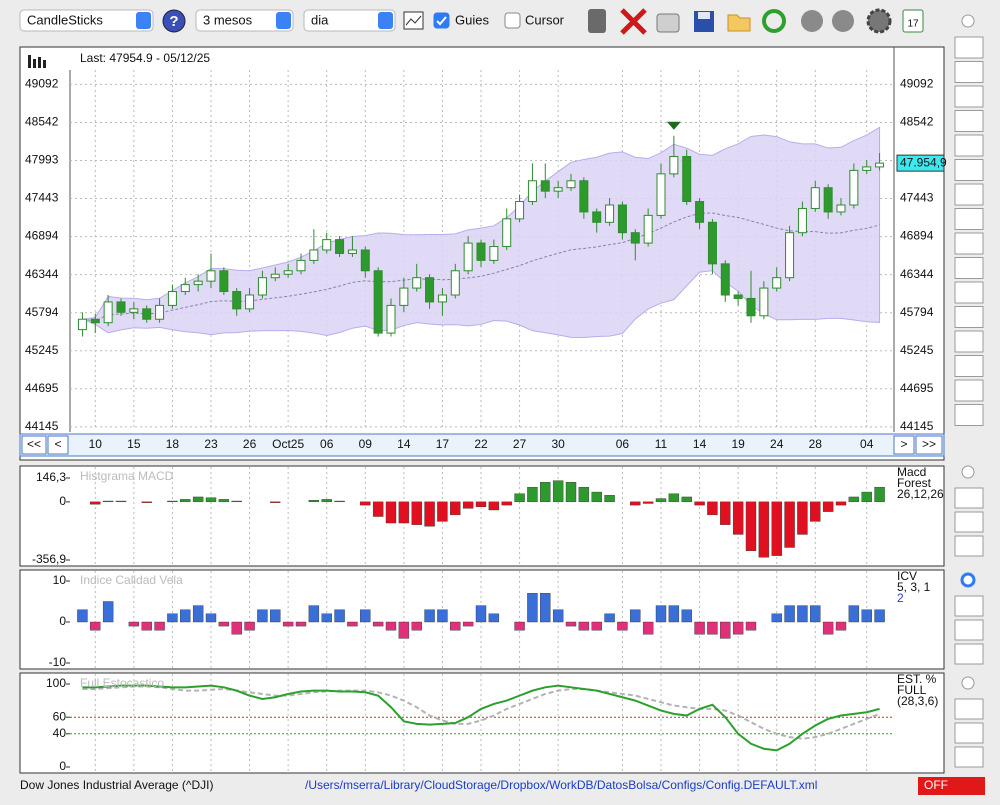  Describe the element at coordinates (37, 61) in the screenshot. I see `chart-icon` at that location.